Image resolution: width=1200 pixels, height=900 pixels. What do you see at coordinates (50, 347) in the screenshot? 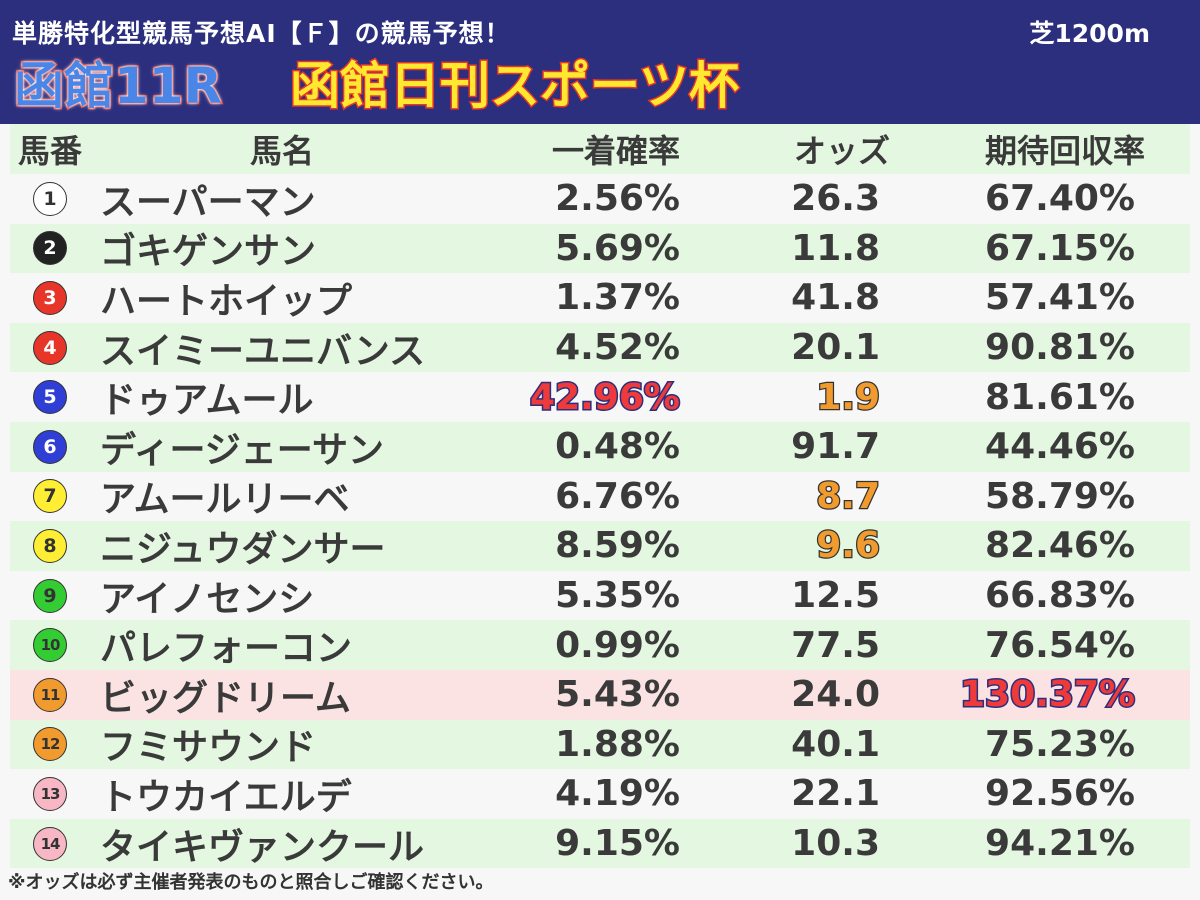
I see `horse-number-badge: 4` at bounding box center [50, 347].